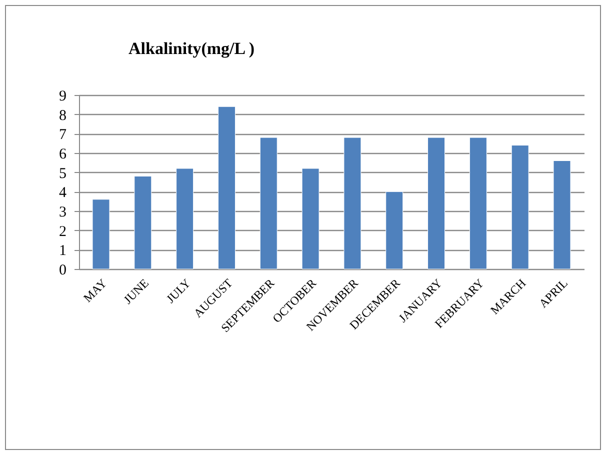  What do you see at coordinates (62, 116) in the screenshot?
I see `y-tick-label: 8` at bounding box center [62, 116].